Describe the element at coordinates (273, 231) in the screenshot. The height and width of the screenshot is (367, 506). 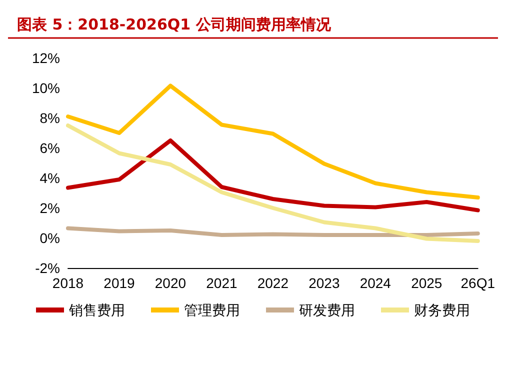
I see `line-series` at that location.